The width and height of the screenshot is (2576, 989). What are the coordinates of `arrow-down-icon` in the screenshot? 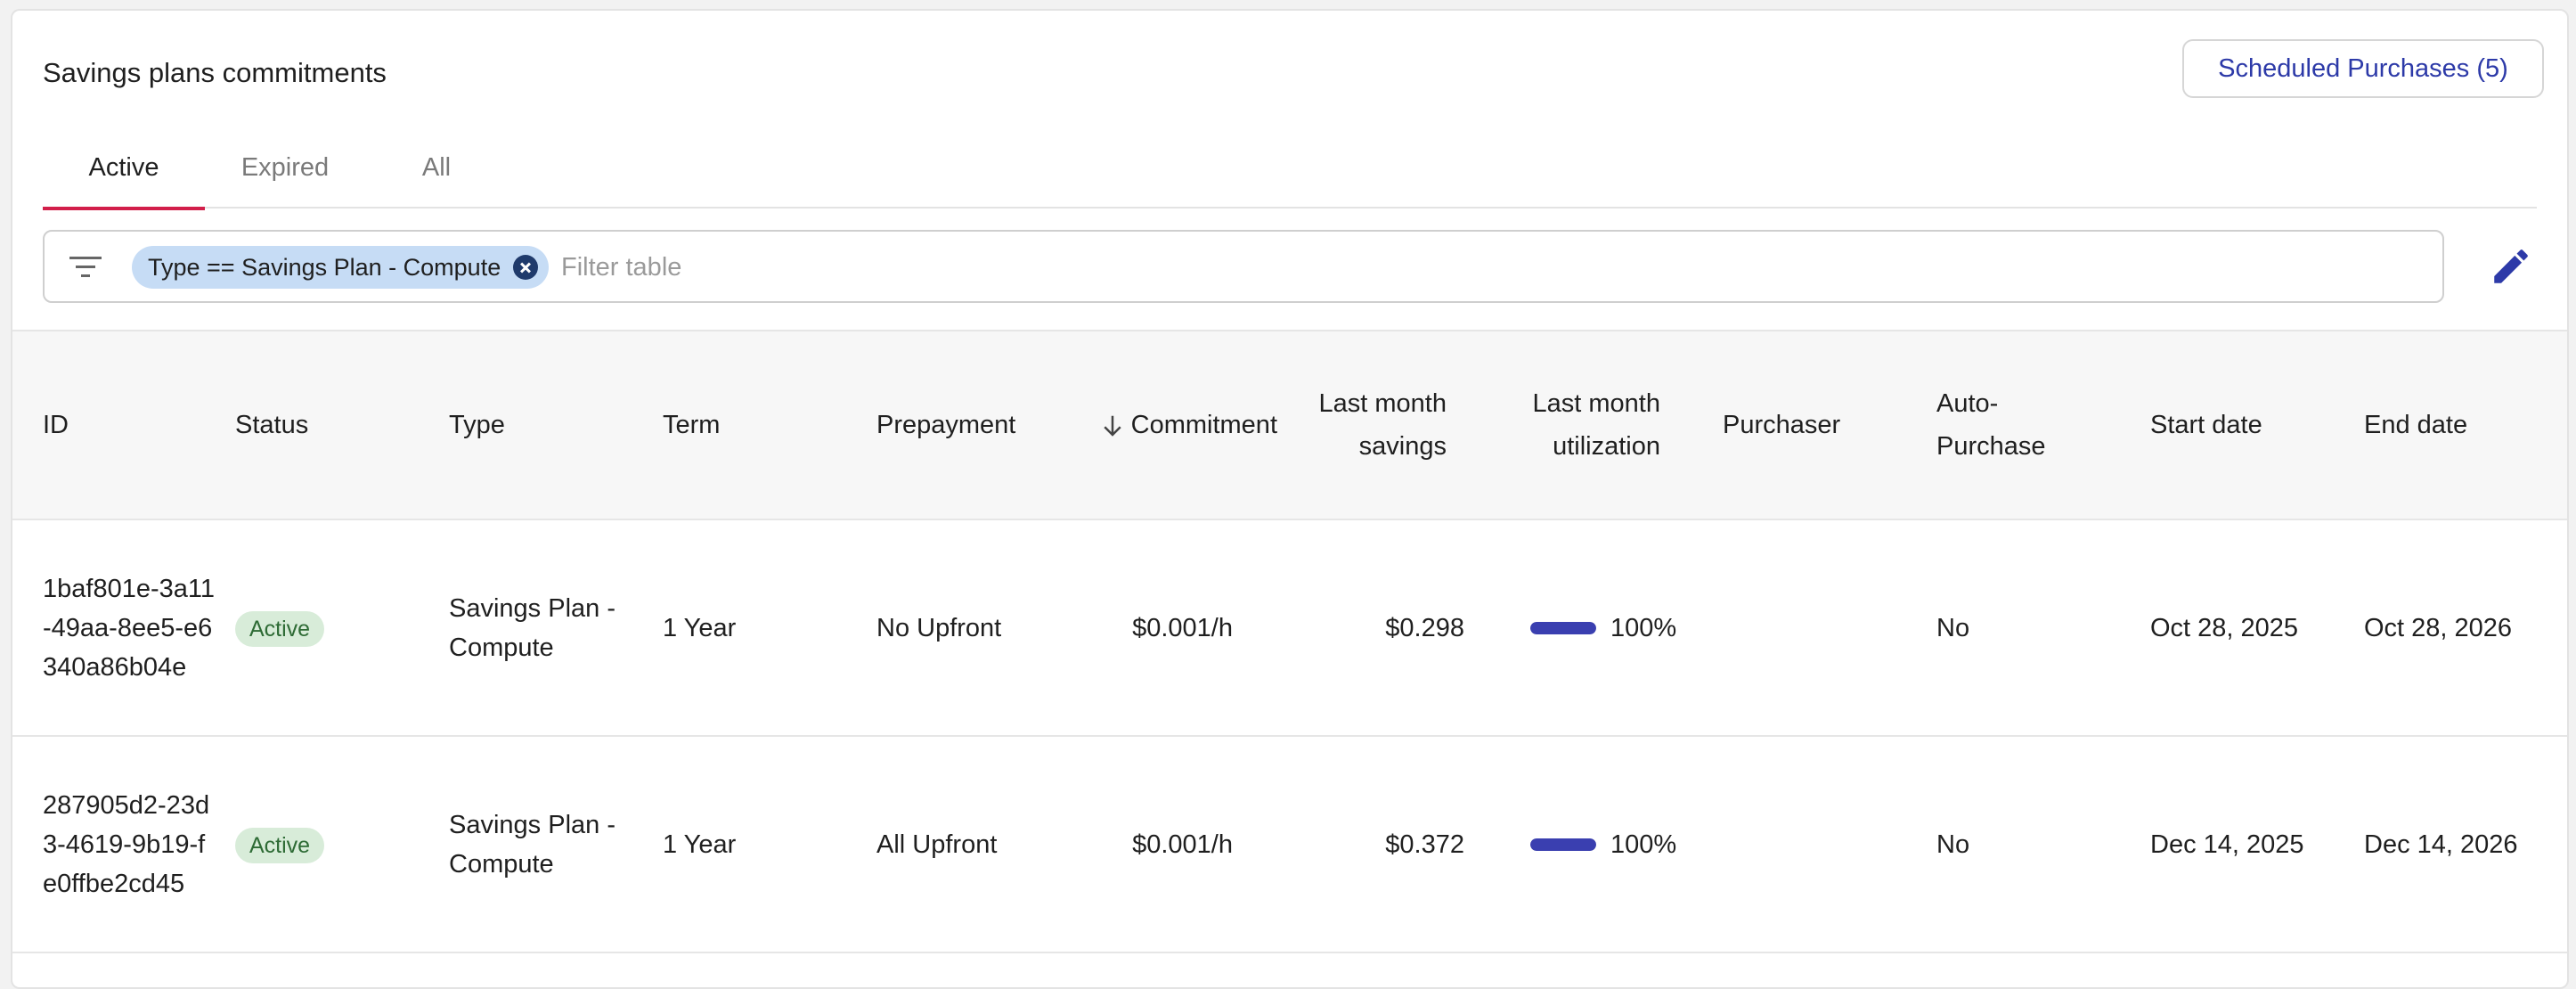 It's located at (1112, 426).